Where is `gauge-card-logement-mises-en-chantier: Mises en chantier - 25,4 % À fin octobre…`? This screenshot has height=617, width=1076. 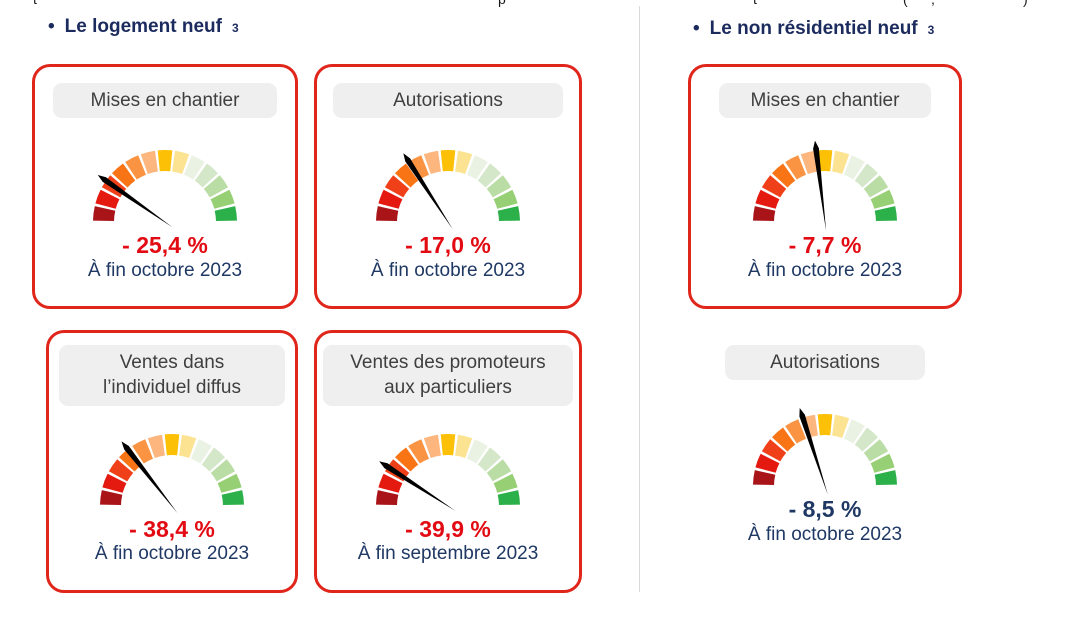
gauge-card-logement-mises-en-chantier: Mises en chantier - 25,4 % À fin octobre… is located at coordinates (165, 186).